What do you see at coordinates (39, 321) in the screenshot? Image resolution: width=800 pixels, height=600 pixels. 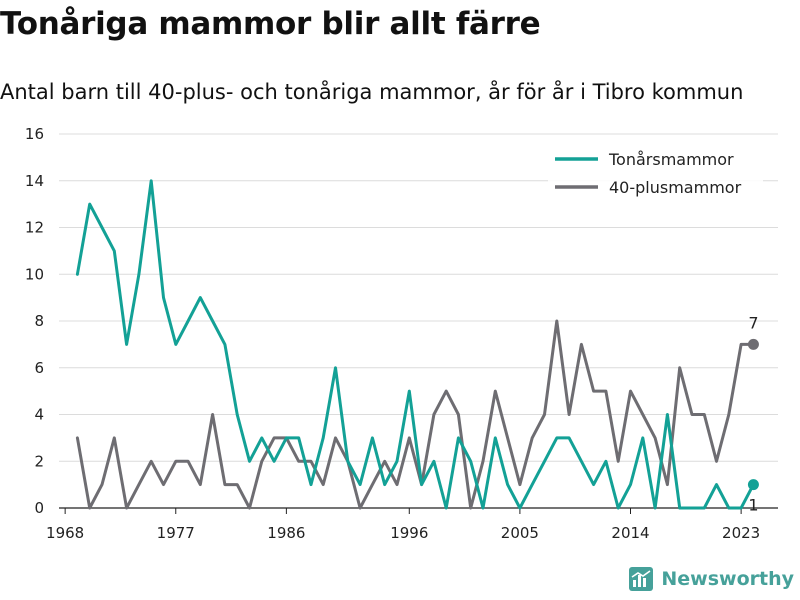 I see `y-tick-label-8: 8` at bounding box center [39, 321].